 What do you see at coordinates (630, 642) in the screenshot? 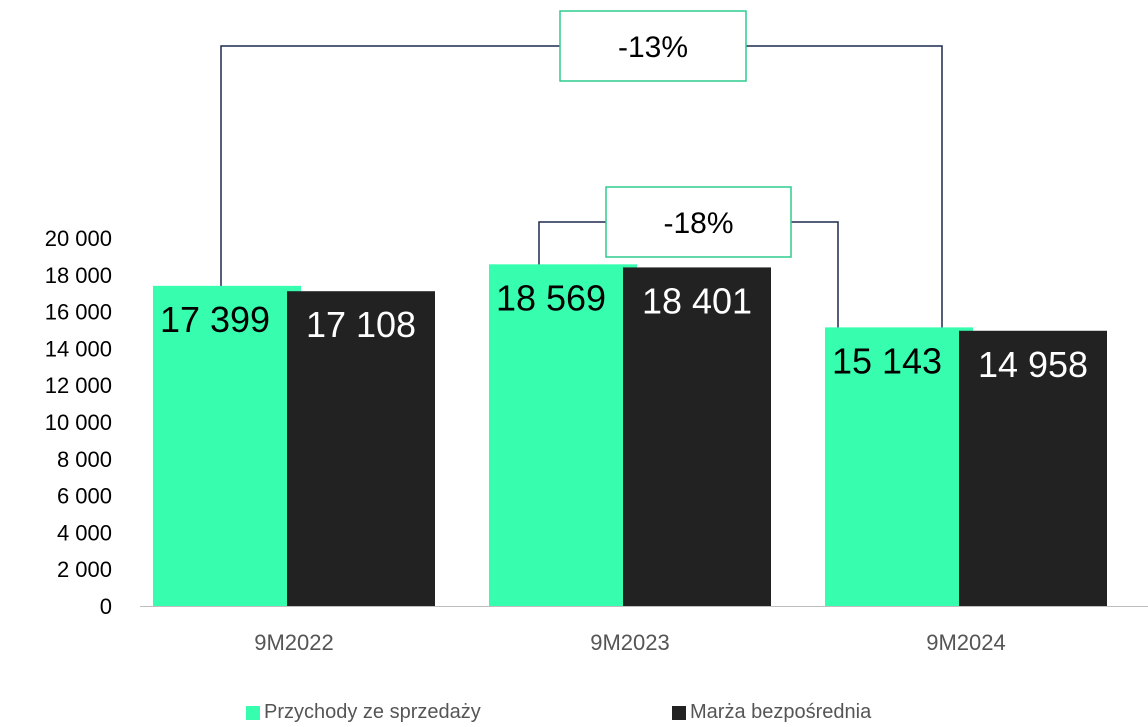
I see `x-tick-label: 9M2023` at bounding box center [630, 642].